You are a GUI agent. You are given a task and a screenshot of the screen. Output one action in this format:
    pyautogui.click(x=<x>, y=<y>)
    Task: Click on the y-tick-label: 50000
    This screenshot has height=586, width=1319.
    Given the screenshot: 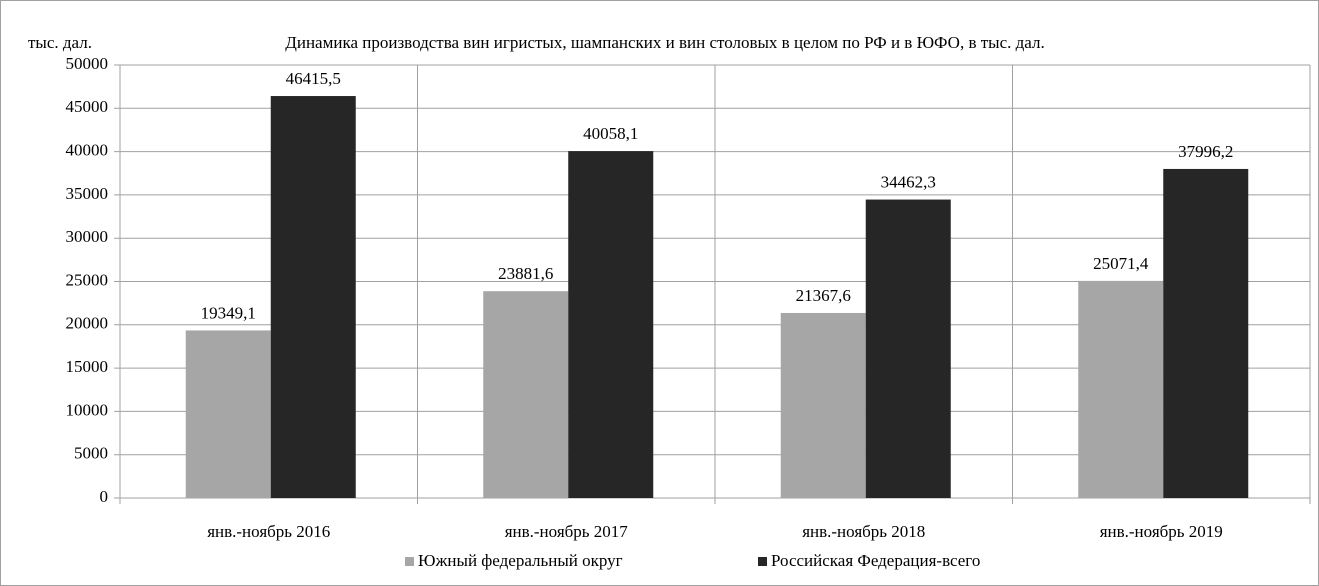 What is the action you would take?
    pyautogui.click(x=87, y=63)
    